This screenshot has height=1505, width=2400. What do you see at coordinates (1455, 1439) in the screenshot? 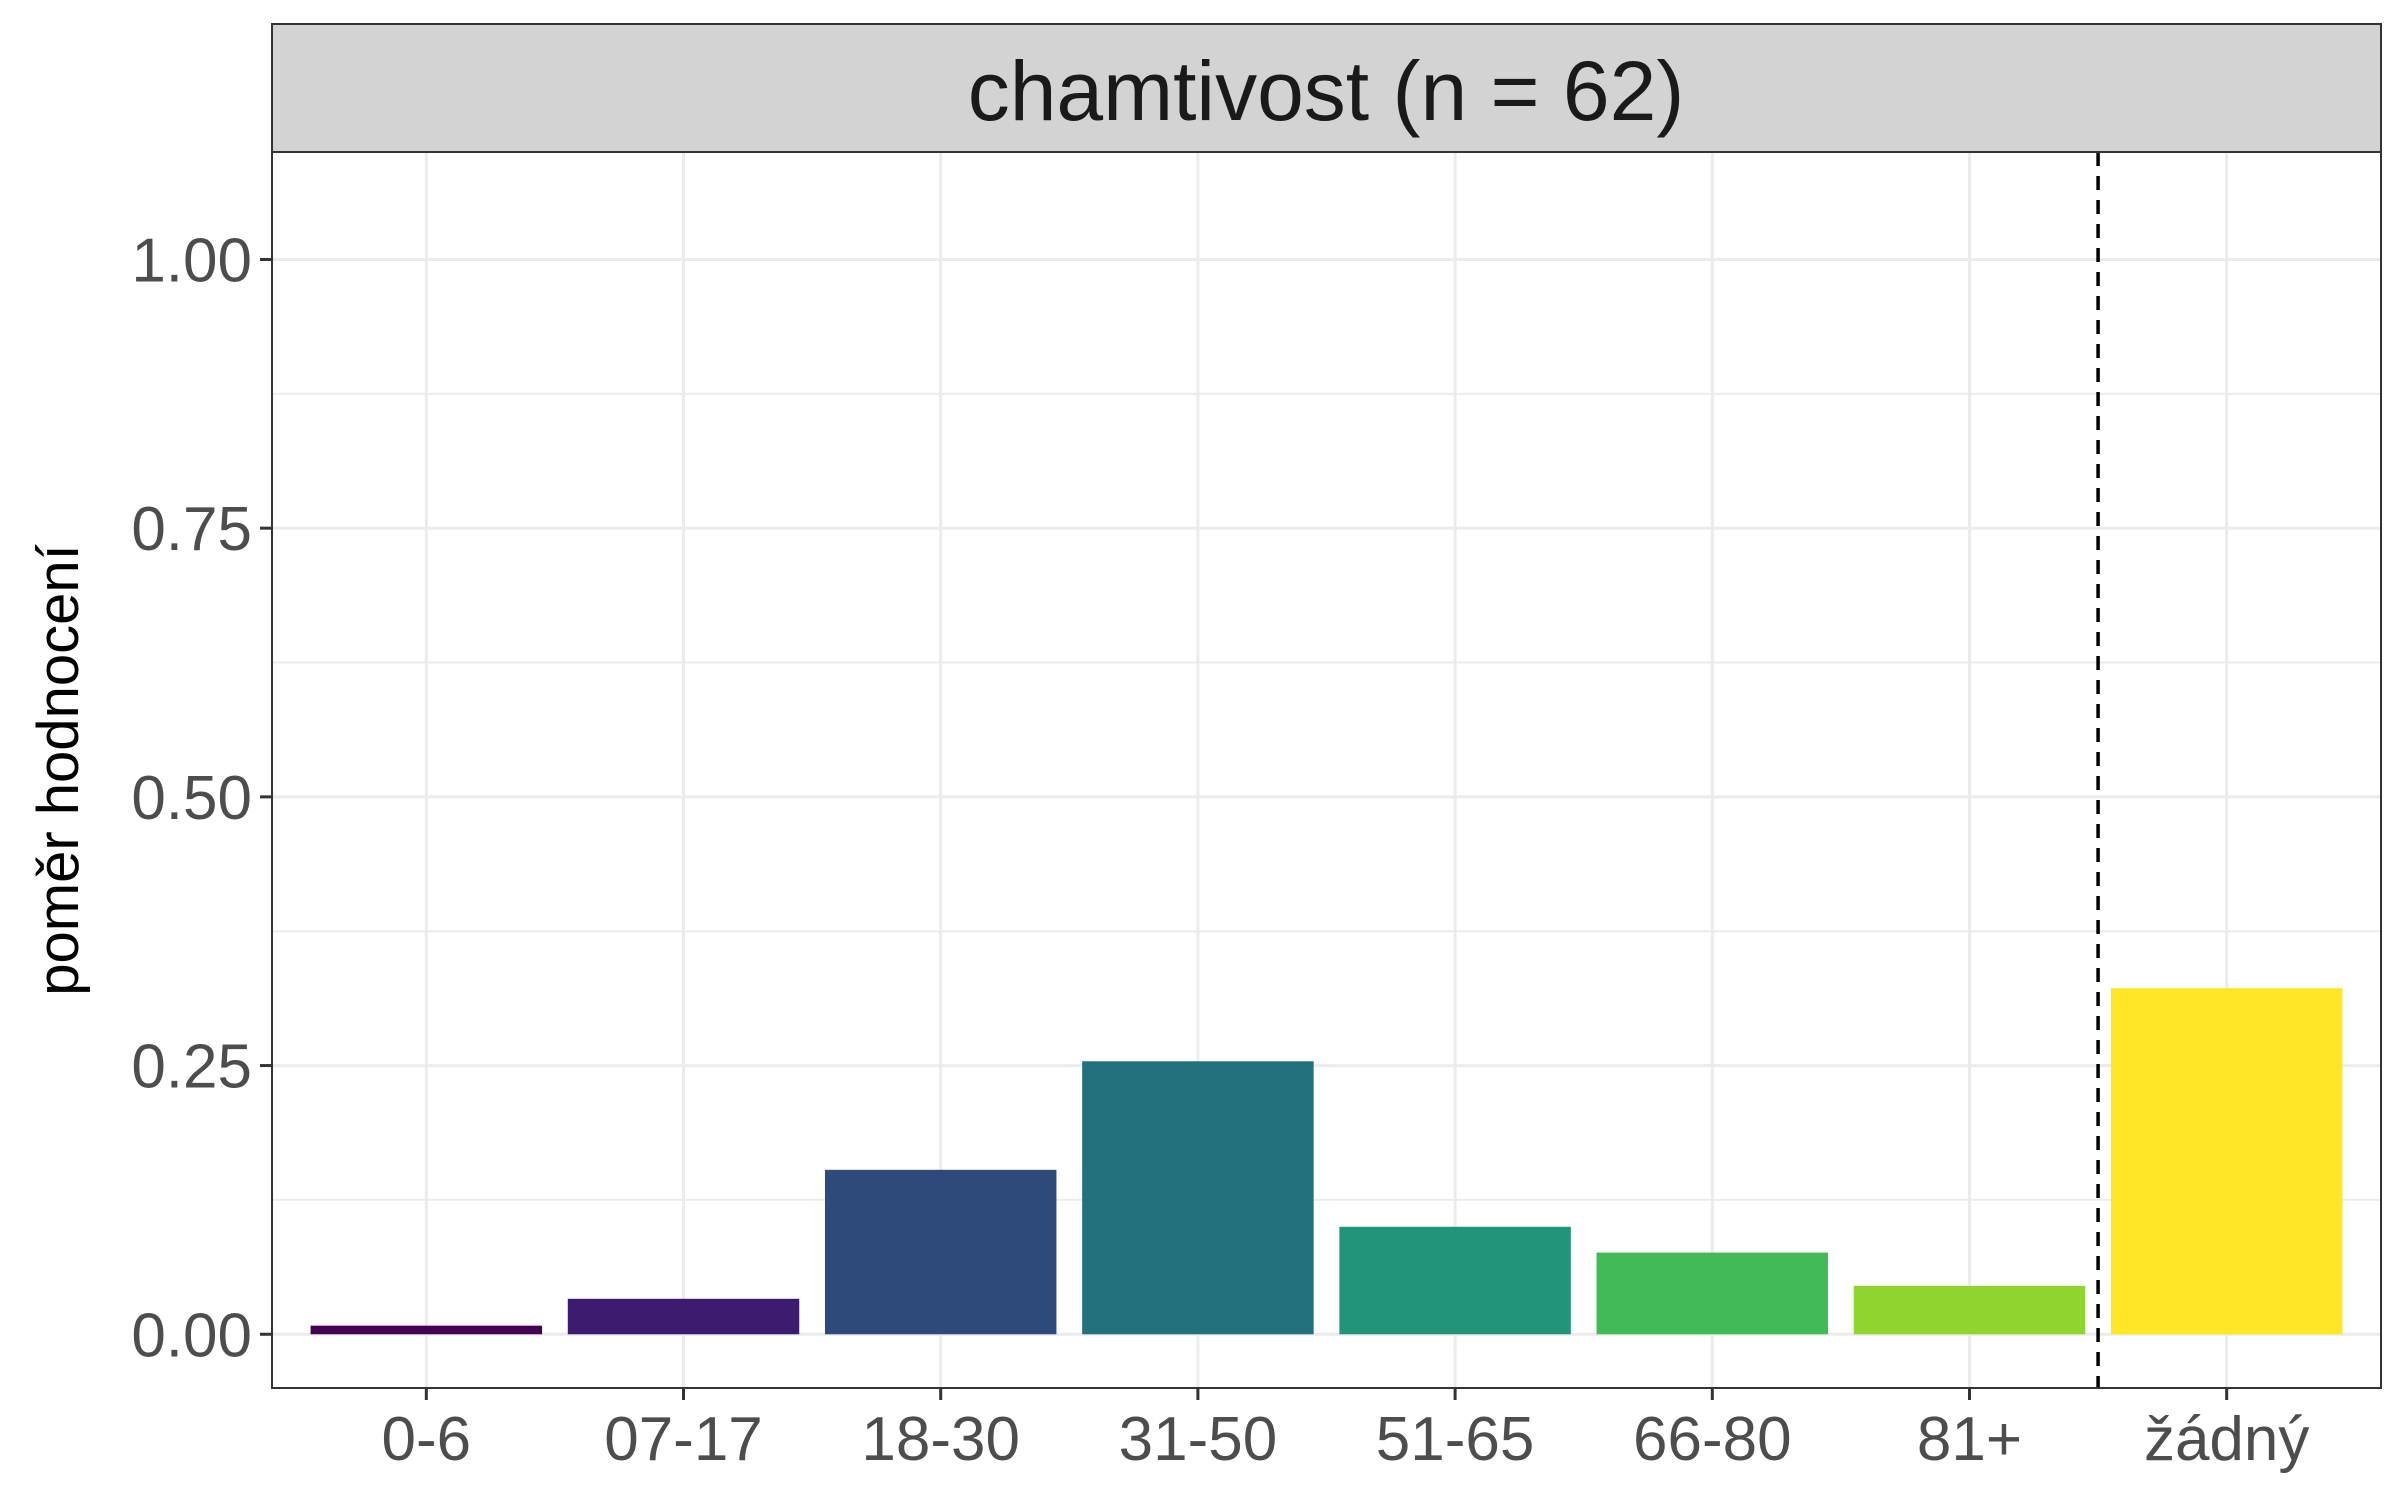
I see `x-tick-label: 51-65` at bounding box center [1455, 1439].